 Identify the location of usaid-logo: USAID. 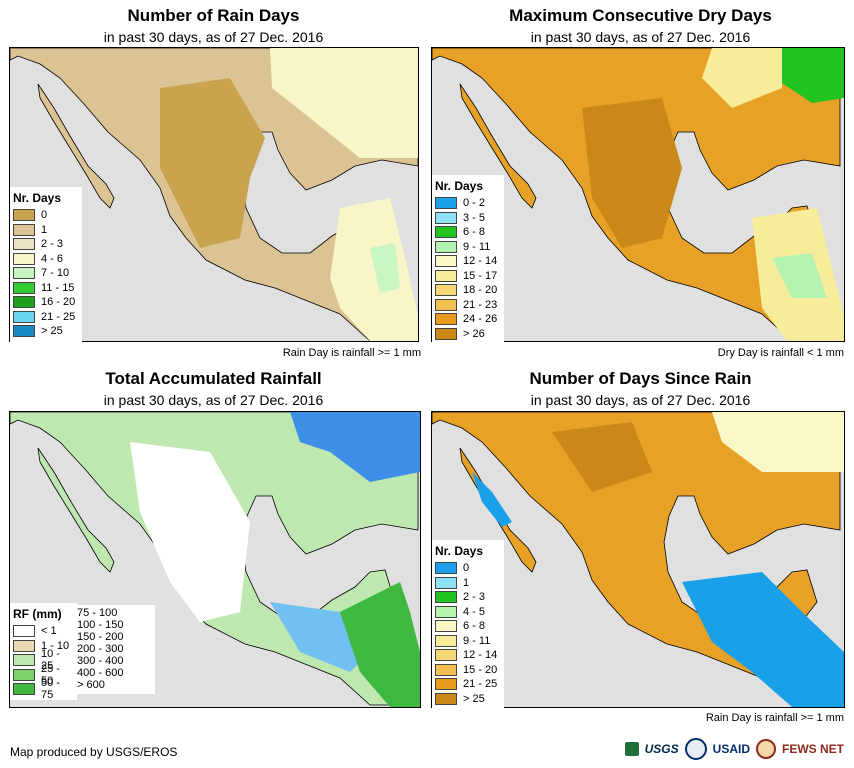
(731, 749).